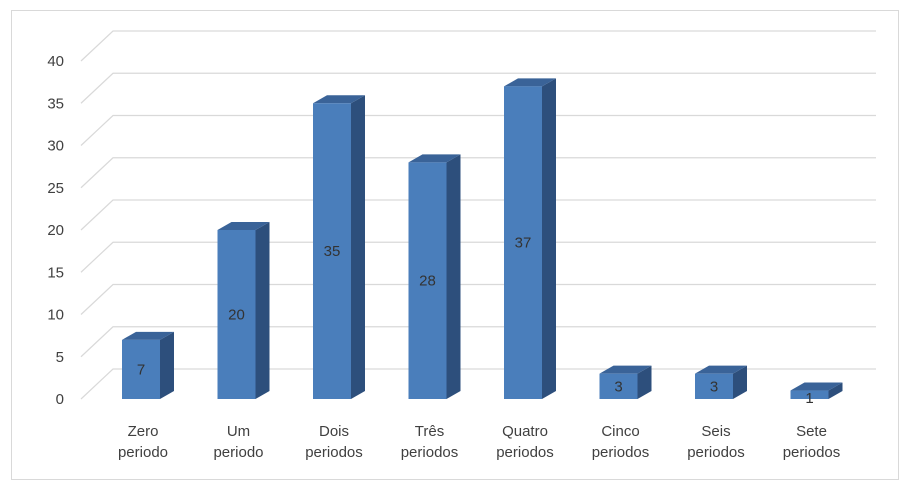 The height and width of the screenshot is (486, 910). I want to click on y-tick-label: 40, so click(55, 61).